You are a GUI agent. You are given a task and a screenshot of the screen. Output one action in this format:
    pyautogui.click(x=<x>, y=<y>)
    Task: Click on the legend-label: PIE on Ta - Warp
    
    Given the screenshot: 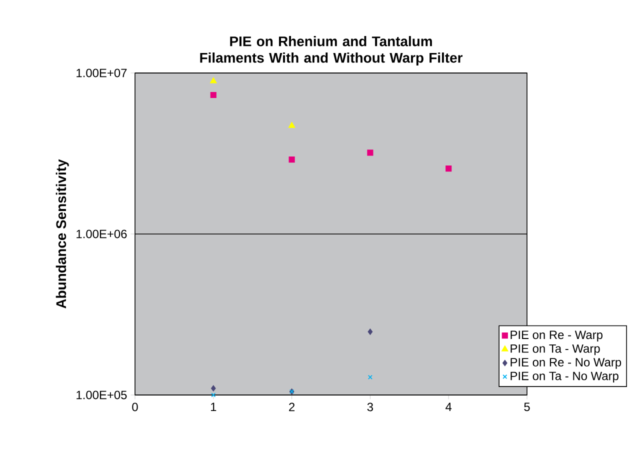 What is the action you would take?
    pyautogui.click(x=555, y=350)
    